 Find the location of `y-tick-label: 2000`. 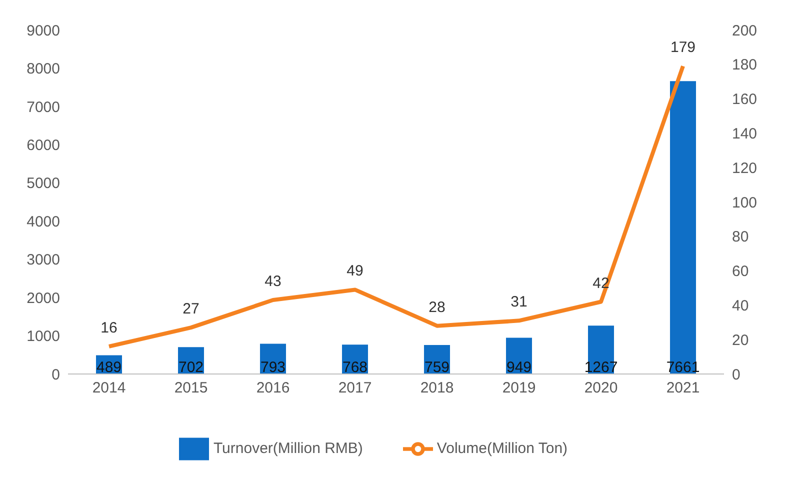

y-tick-label: 2000 is located at coordinates (43, 298).